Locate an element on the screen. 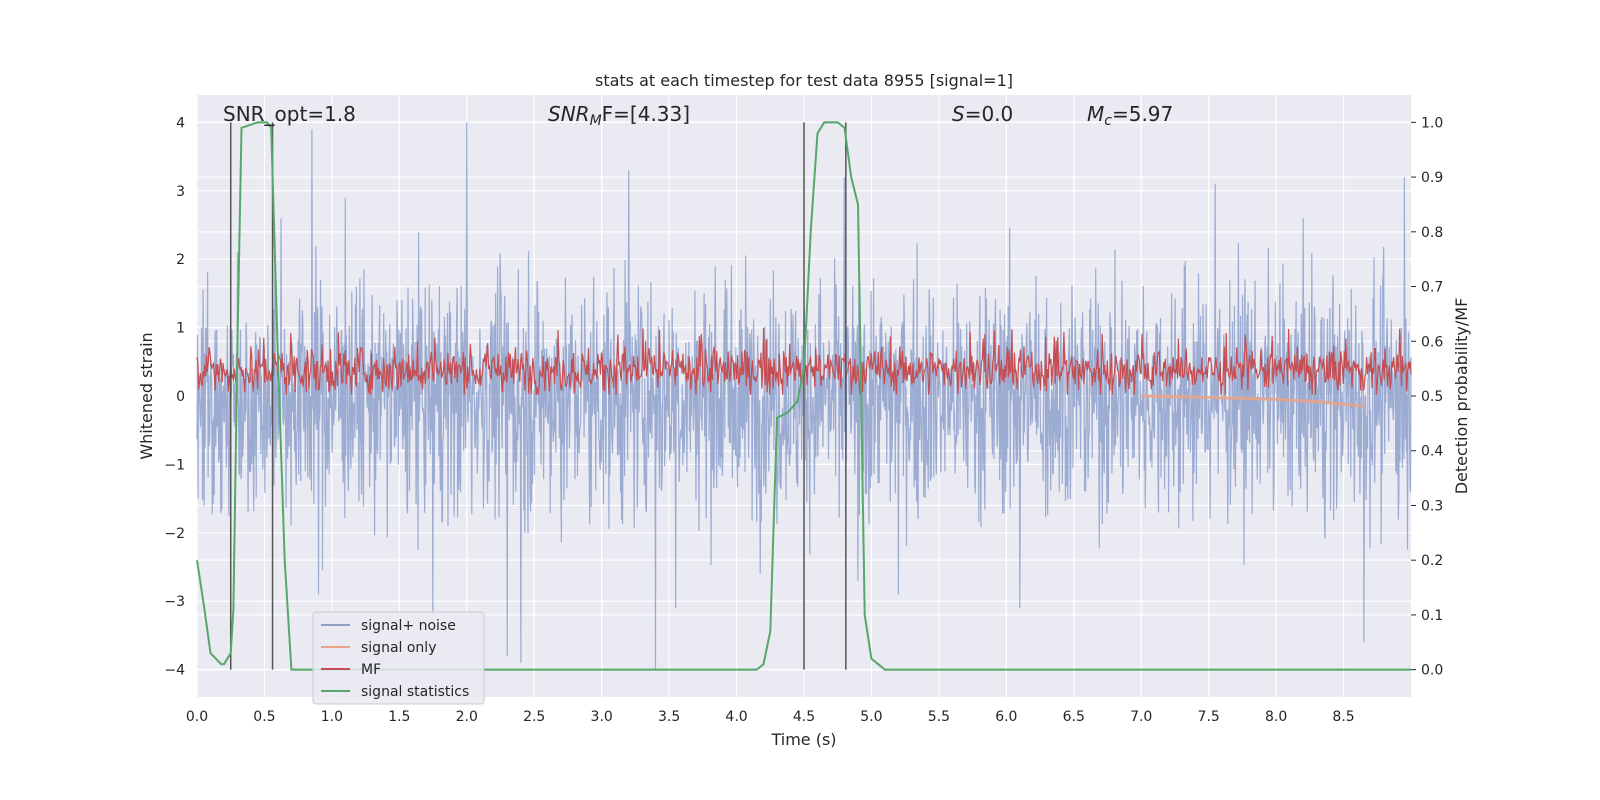  legend-label-signal-statistics: signal statistics is located at coordinates (415, 692).